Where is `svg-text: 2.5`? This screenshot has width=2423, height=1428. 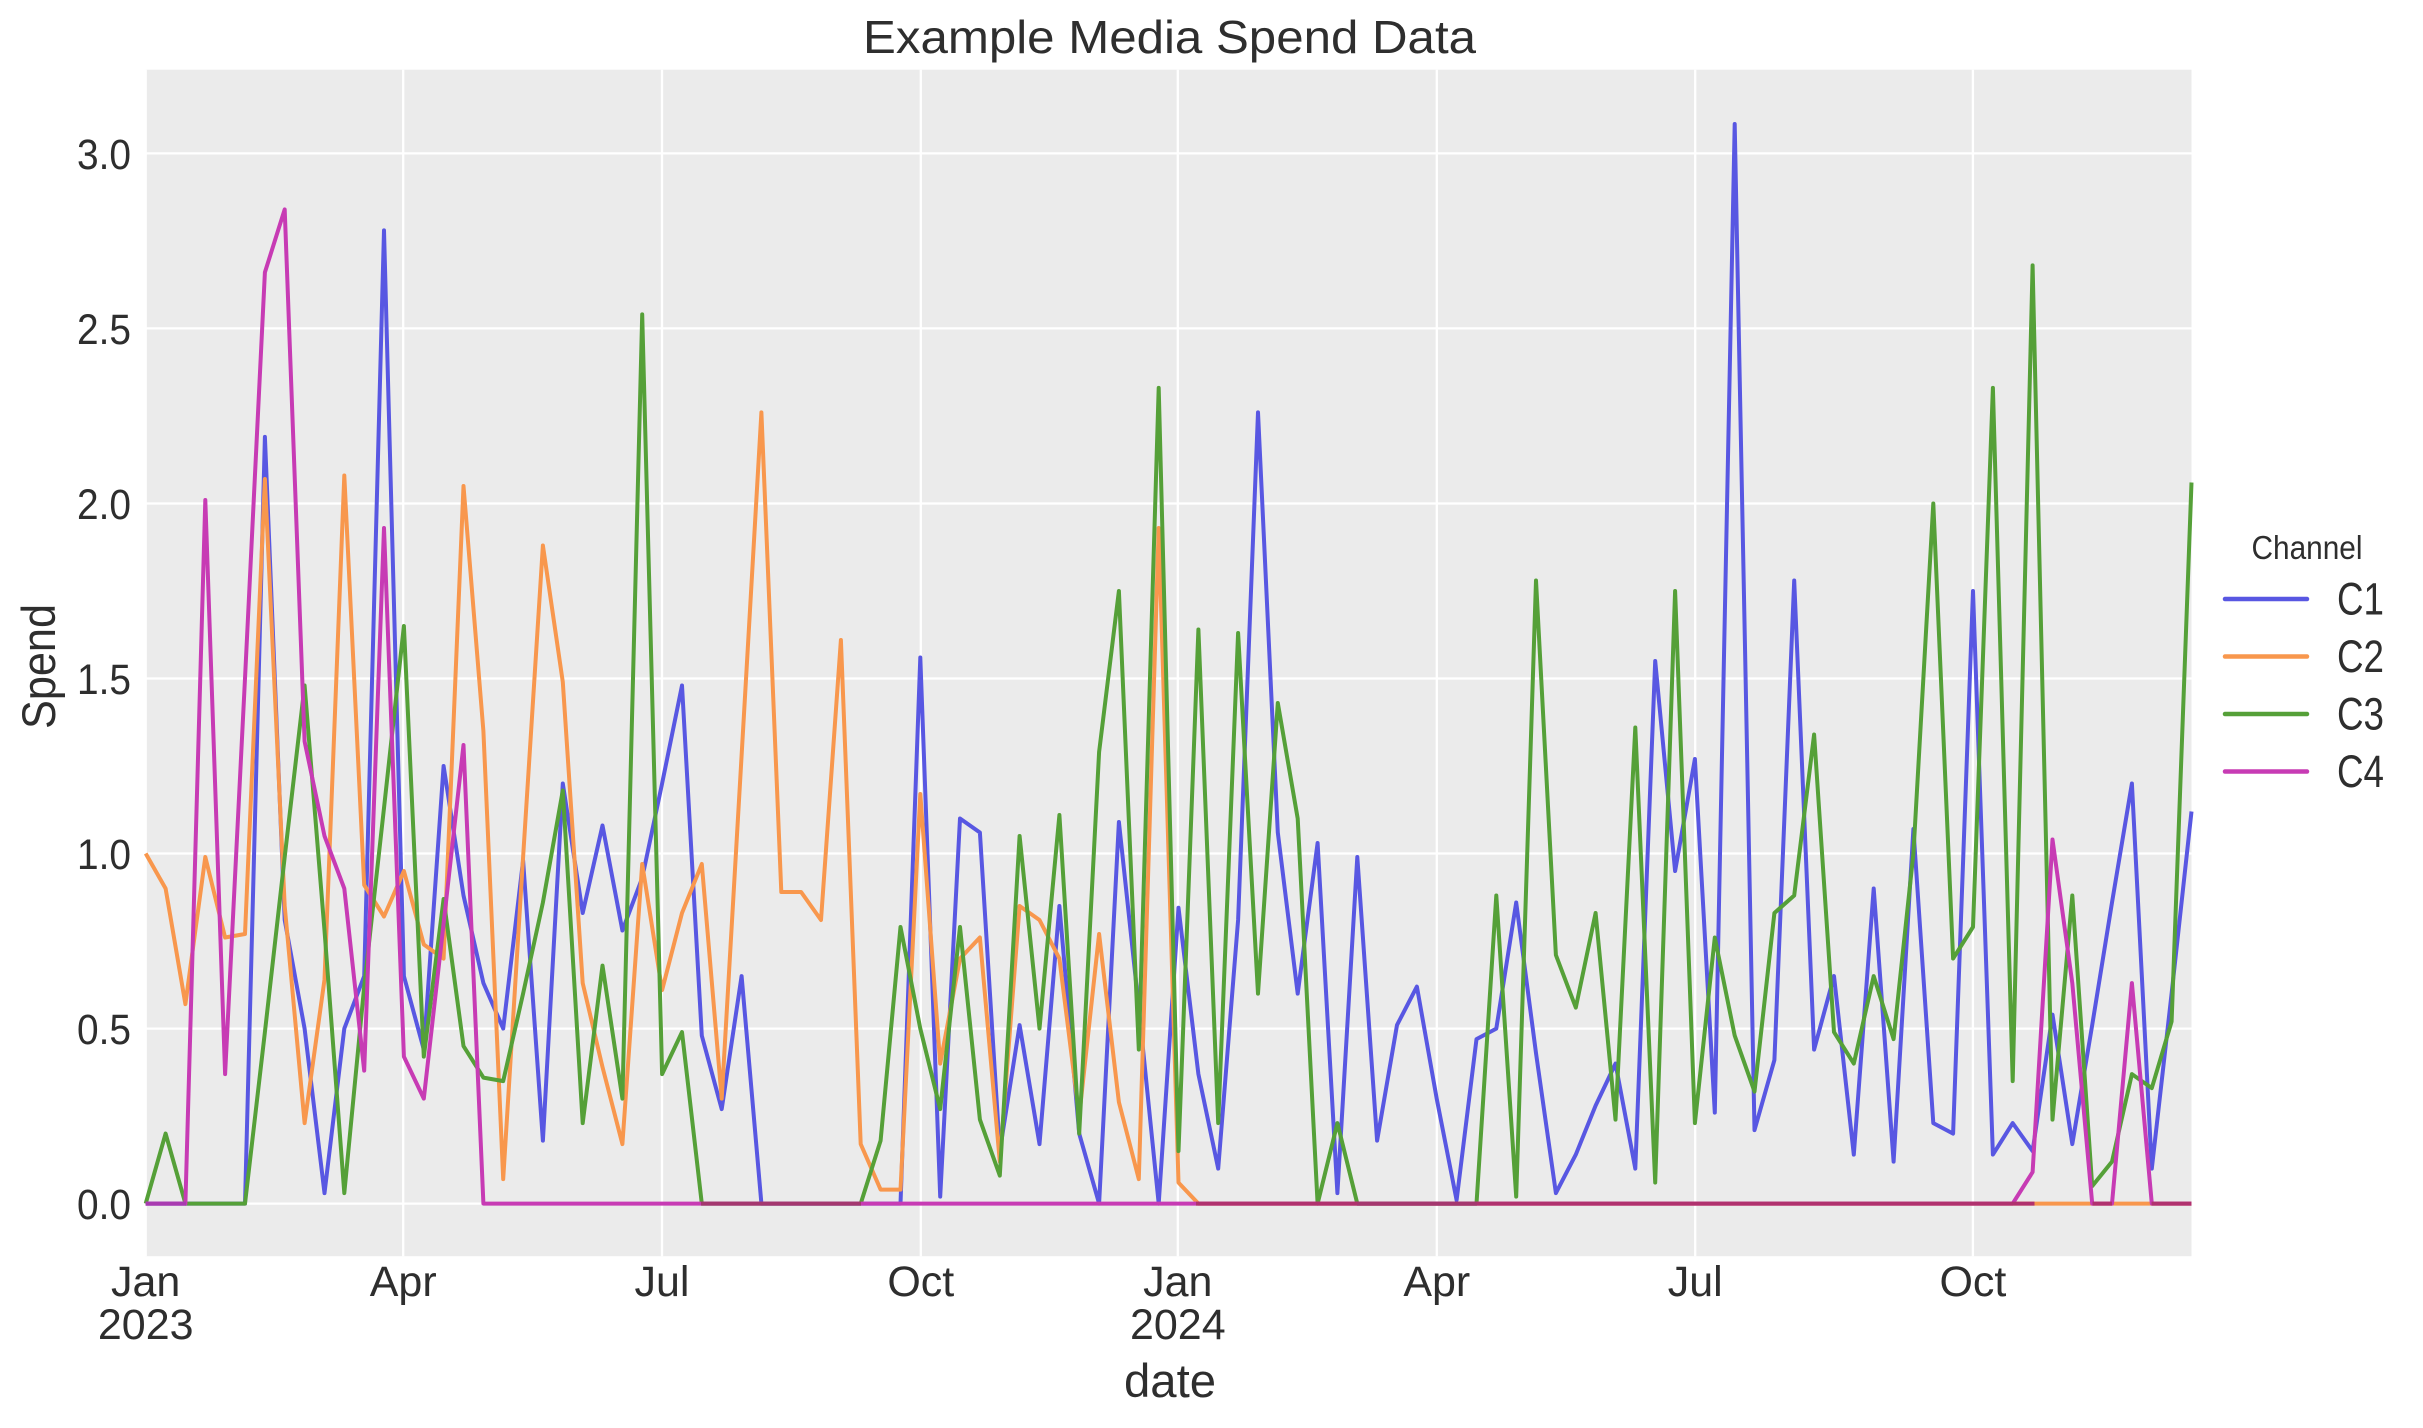 svg-text: 2.5 is located at coordinates (104, 330).